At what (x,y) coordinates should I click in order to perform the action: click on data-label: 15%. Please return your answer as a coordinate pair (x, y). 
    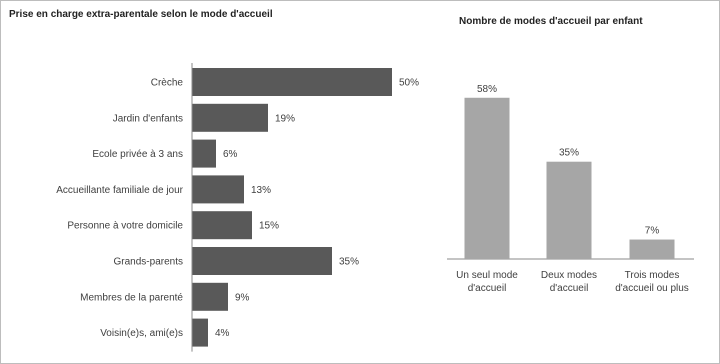
    Looking at the image, I should click on (269, 226).